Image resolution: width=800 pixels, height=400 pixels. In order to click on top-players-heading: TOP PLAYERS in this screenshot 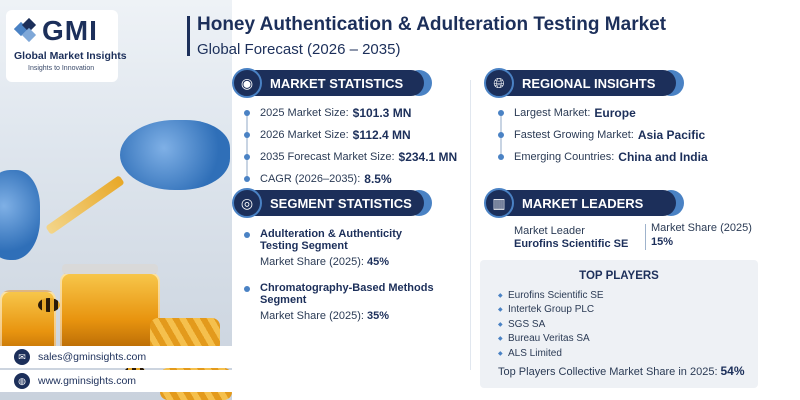, I will do `click(619, 276)`.